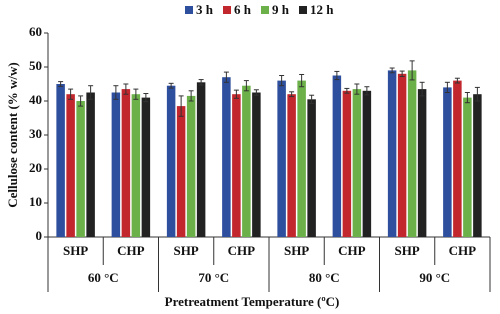  What do you see at coordinates (35, 65) in the screenshot?
I see `y-tick-label: 50` at bounding box center [35, 65].